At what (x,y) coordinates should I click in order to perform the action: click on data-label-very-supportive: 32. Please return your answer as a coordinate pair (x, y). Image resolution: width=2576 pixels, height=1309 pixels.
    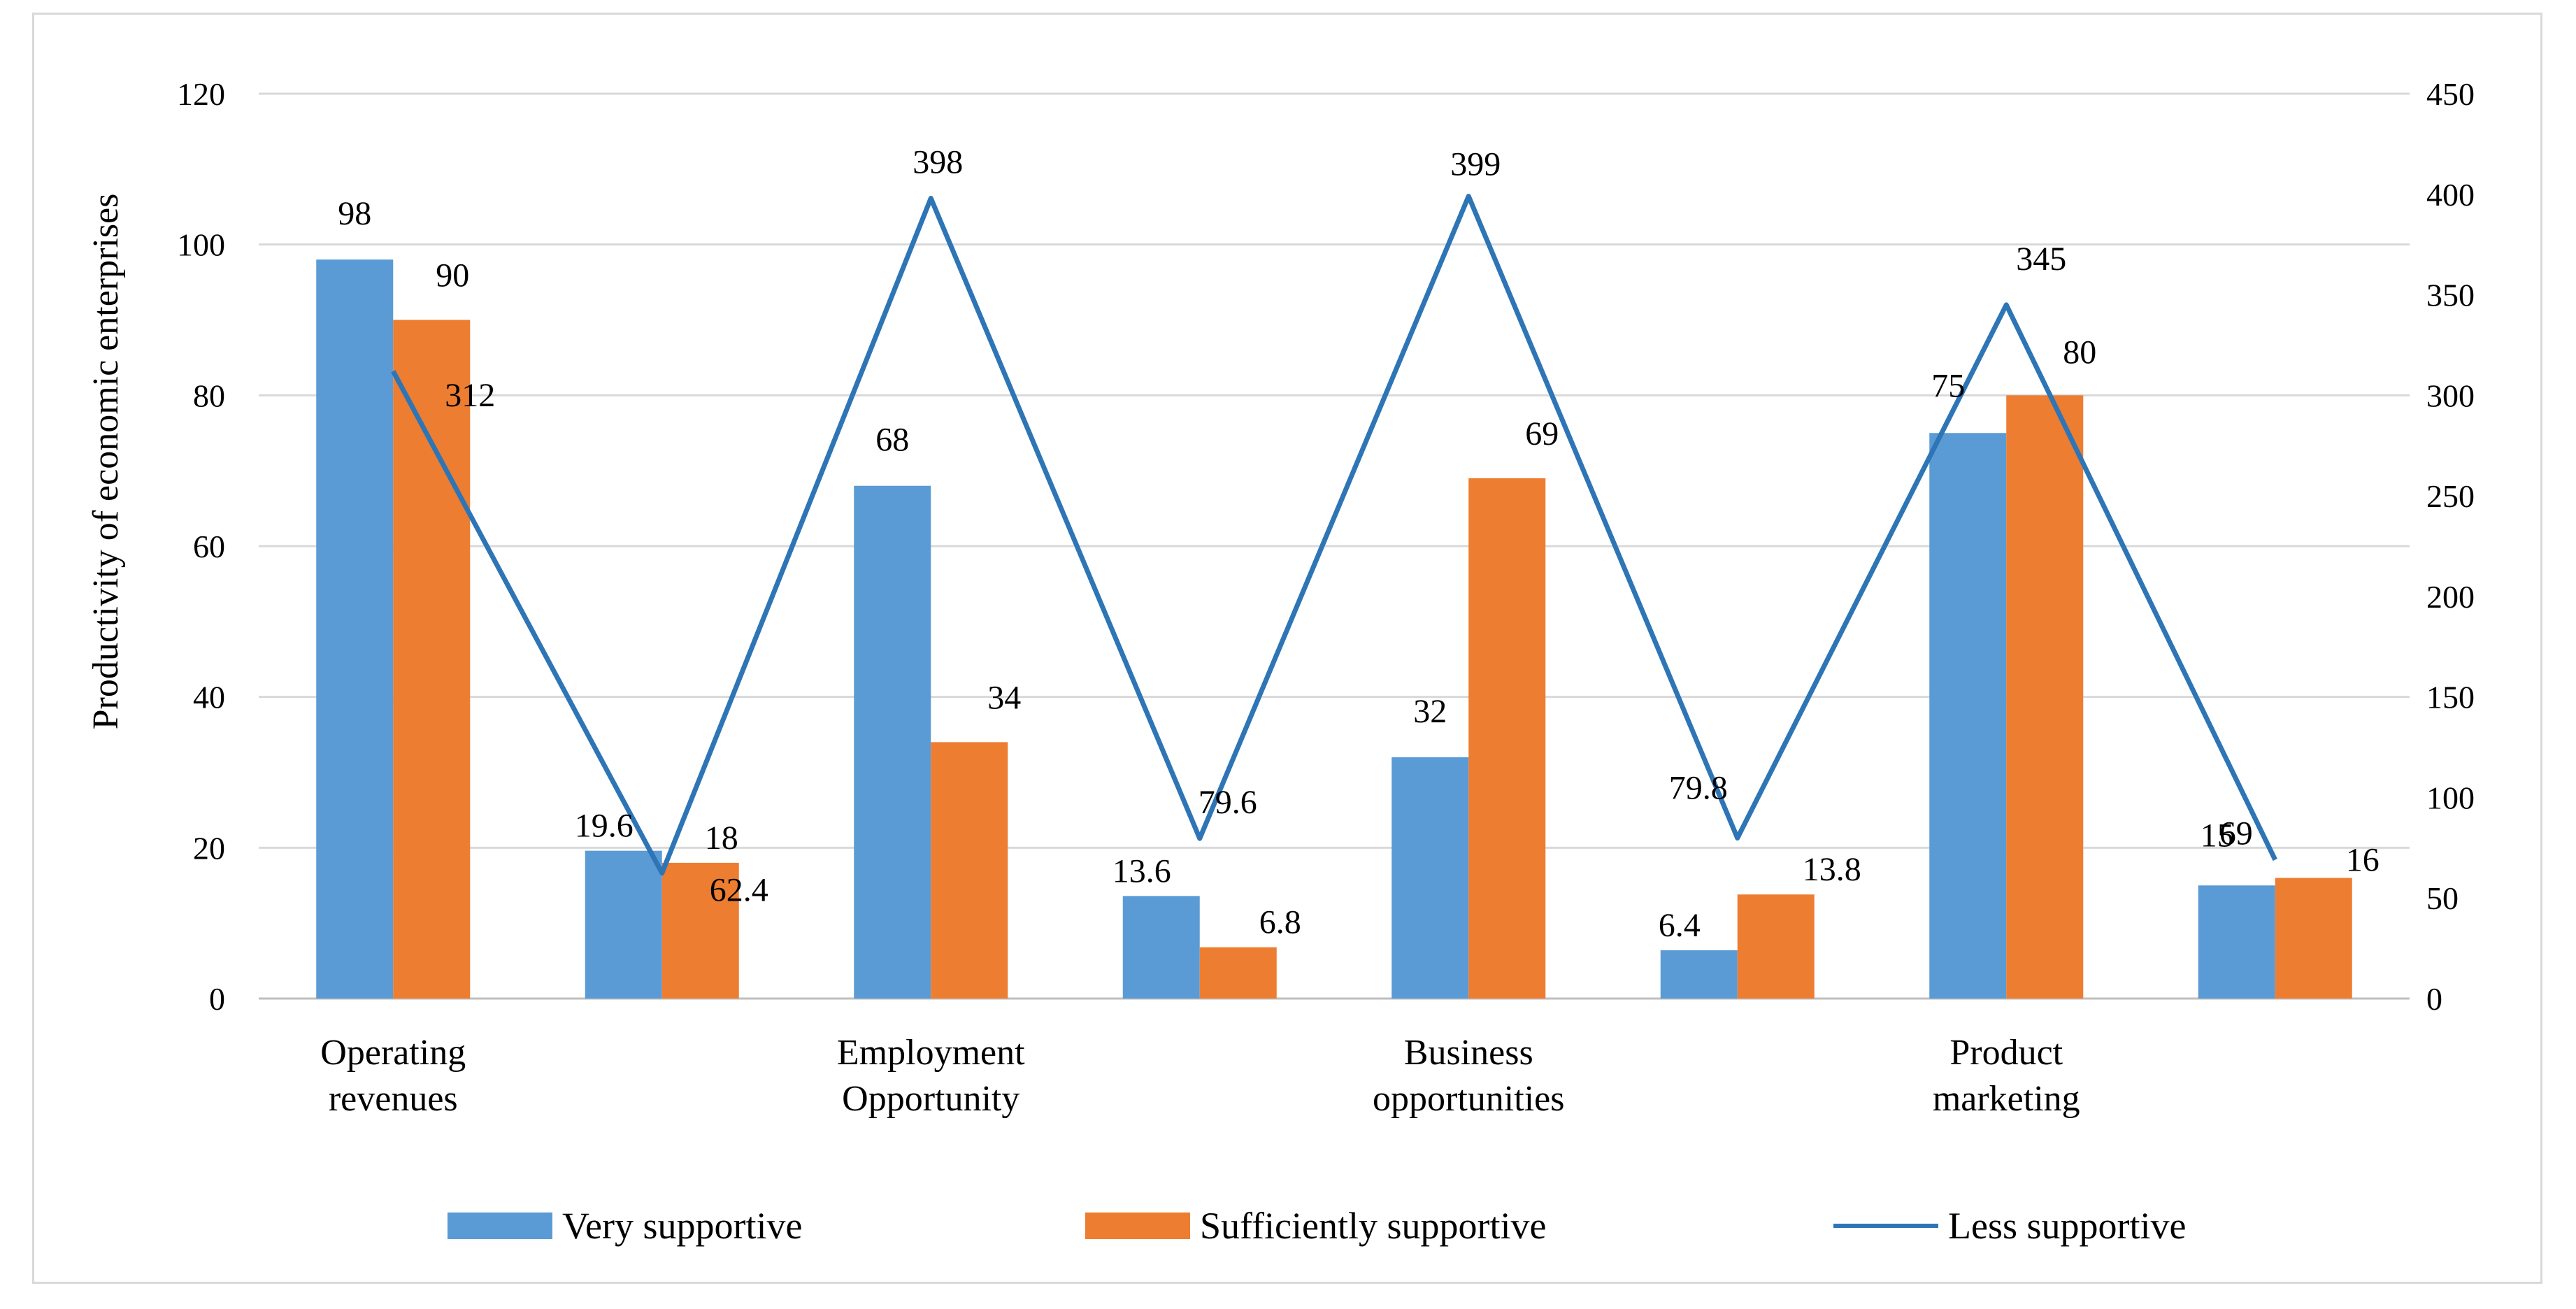
    Looking at the image, I should click on (1430, 711).